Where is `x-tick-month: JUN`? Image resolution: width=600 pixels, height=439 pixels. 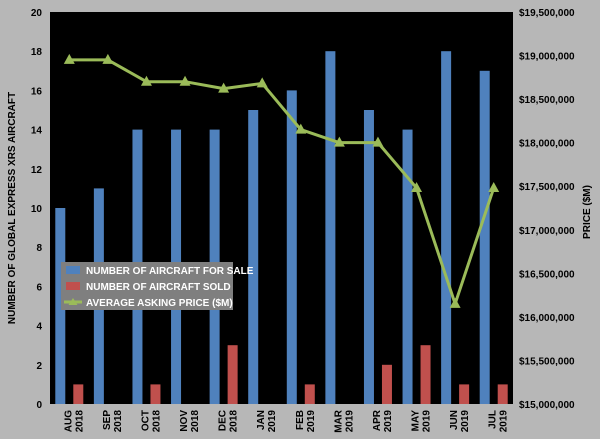 x-tick-month: JUN is located at coordinates (454, 420).